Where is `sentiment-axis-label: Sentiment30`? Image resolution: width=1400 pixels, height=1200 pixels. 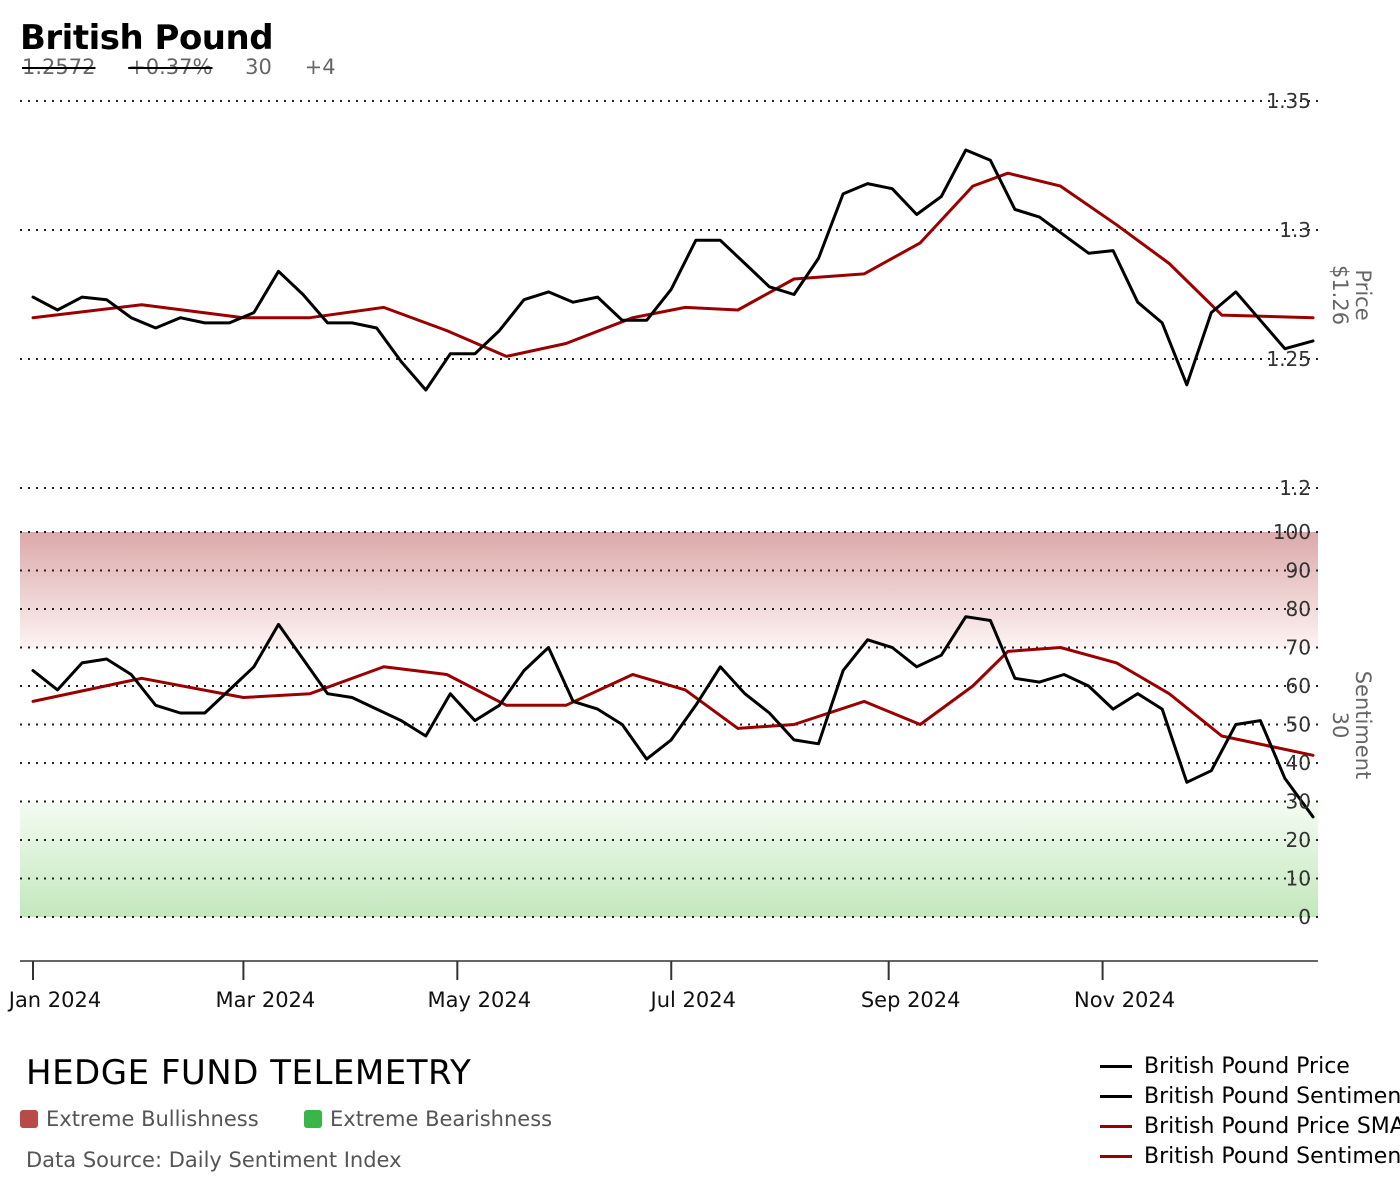
sentiment-axis-label: Sentiment30 is located at coordinates (1351, 725).